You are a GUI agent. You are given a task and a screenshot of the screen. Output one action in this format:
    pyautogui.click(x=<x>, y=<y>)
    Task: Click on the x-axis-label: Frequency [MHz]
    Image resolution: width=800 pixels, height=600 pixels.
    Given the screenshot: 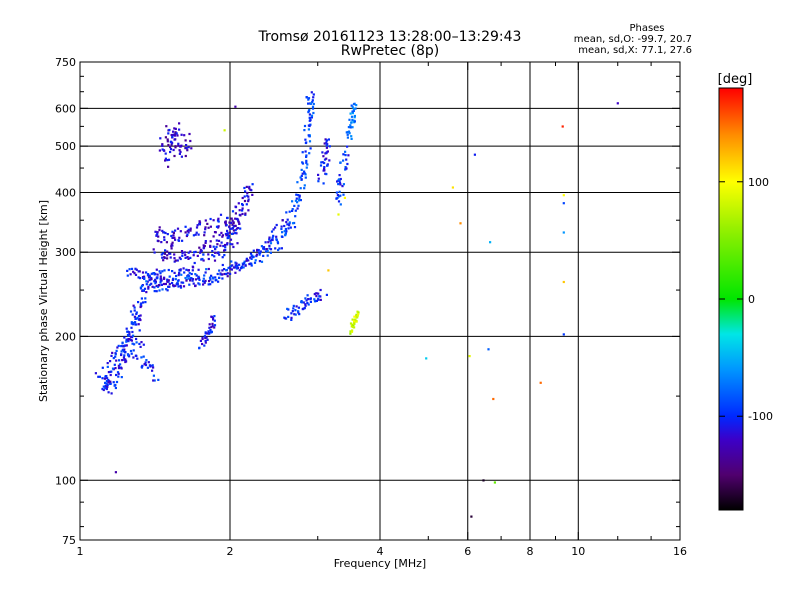 What is the action you would take?
    pyautogui.click(x=380, y=563)
    